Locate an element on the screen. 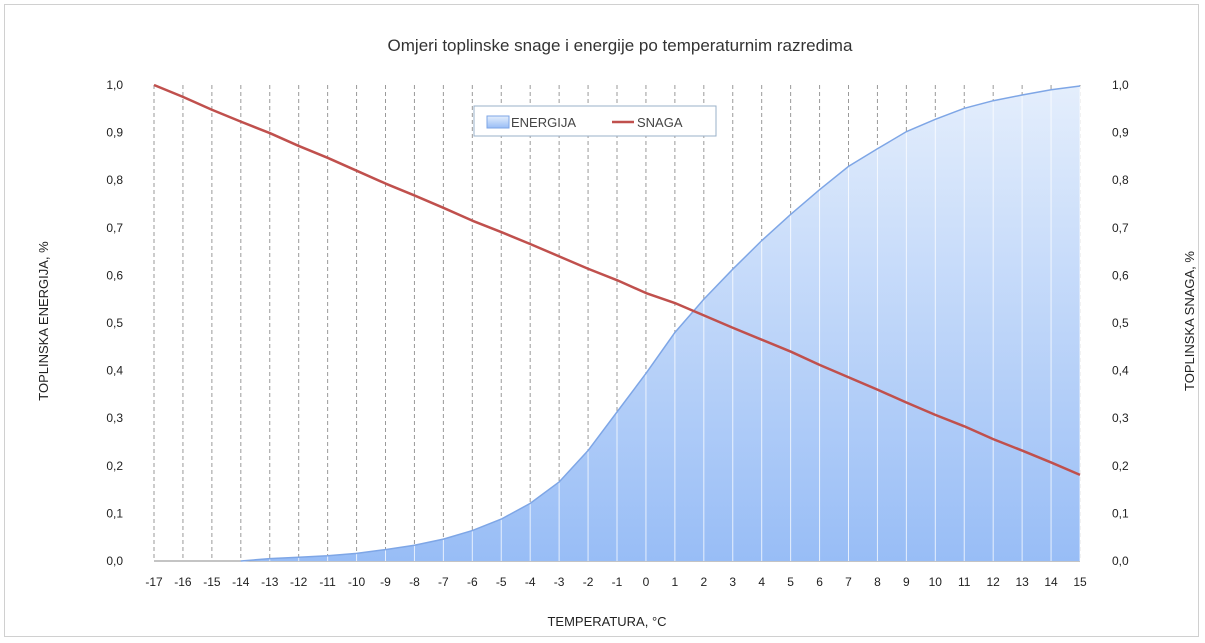 The image size is (1205, 643). legend: ENERGIJA SNAGA is located at coordinates (595, 121).